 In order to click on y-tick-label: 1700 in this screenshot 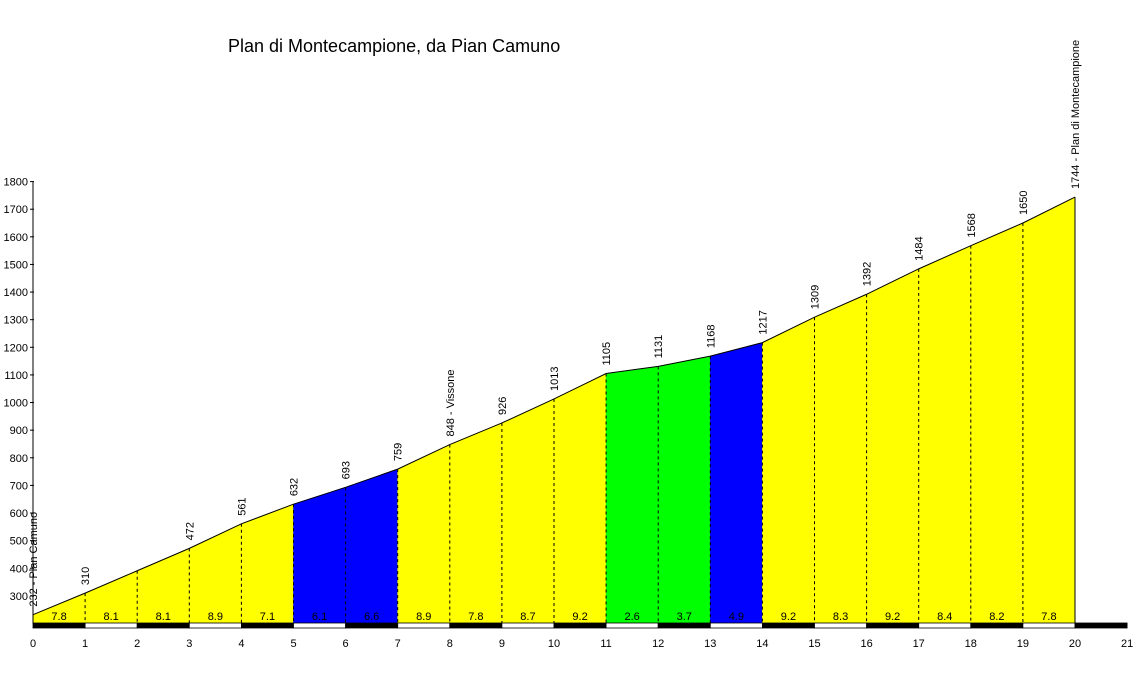, I will do `click(16, 210)`.